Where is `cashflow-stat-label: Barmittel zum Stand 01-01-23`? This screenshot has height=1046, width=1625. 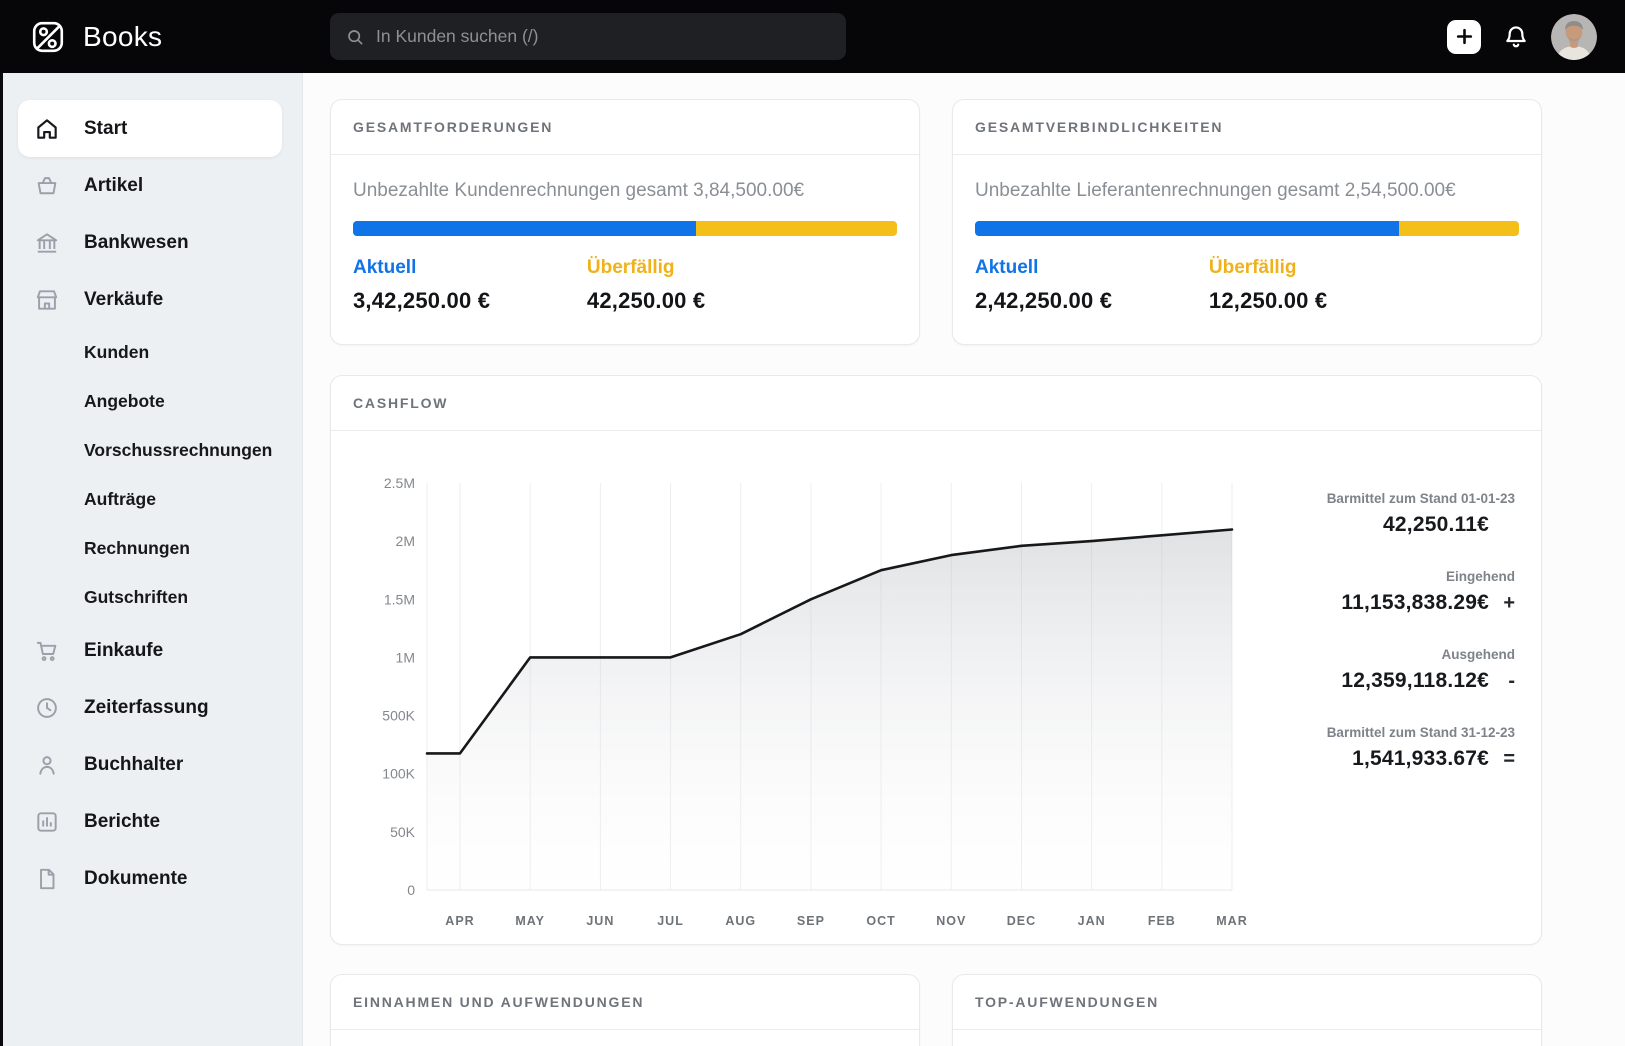 cashflow-stat-label: Barmittel zum Stand 01-01-23 is located at coordinates (1420, 498).